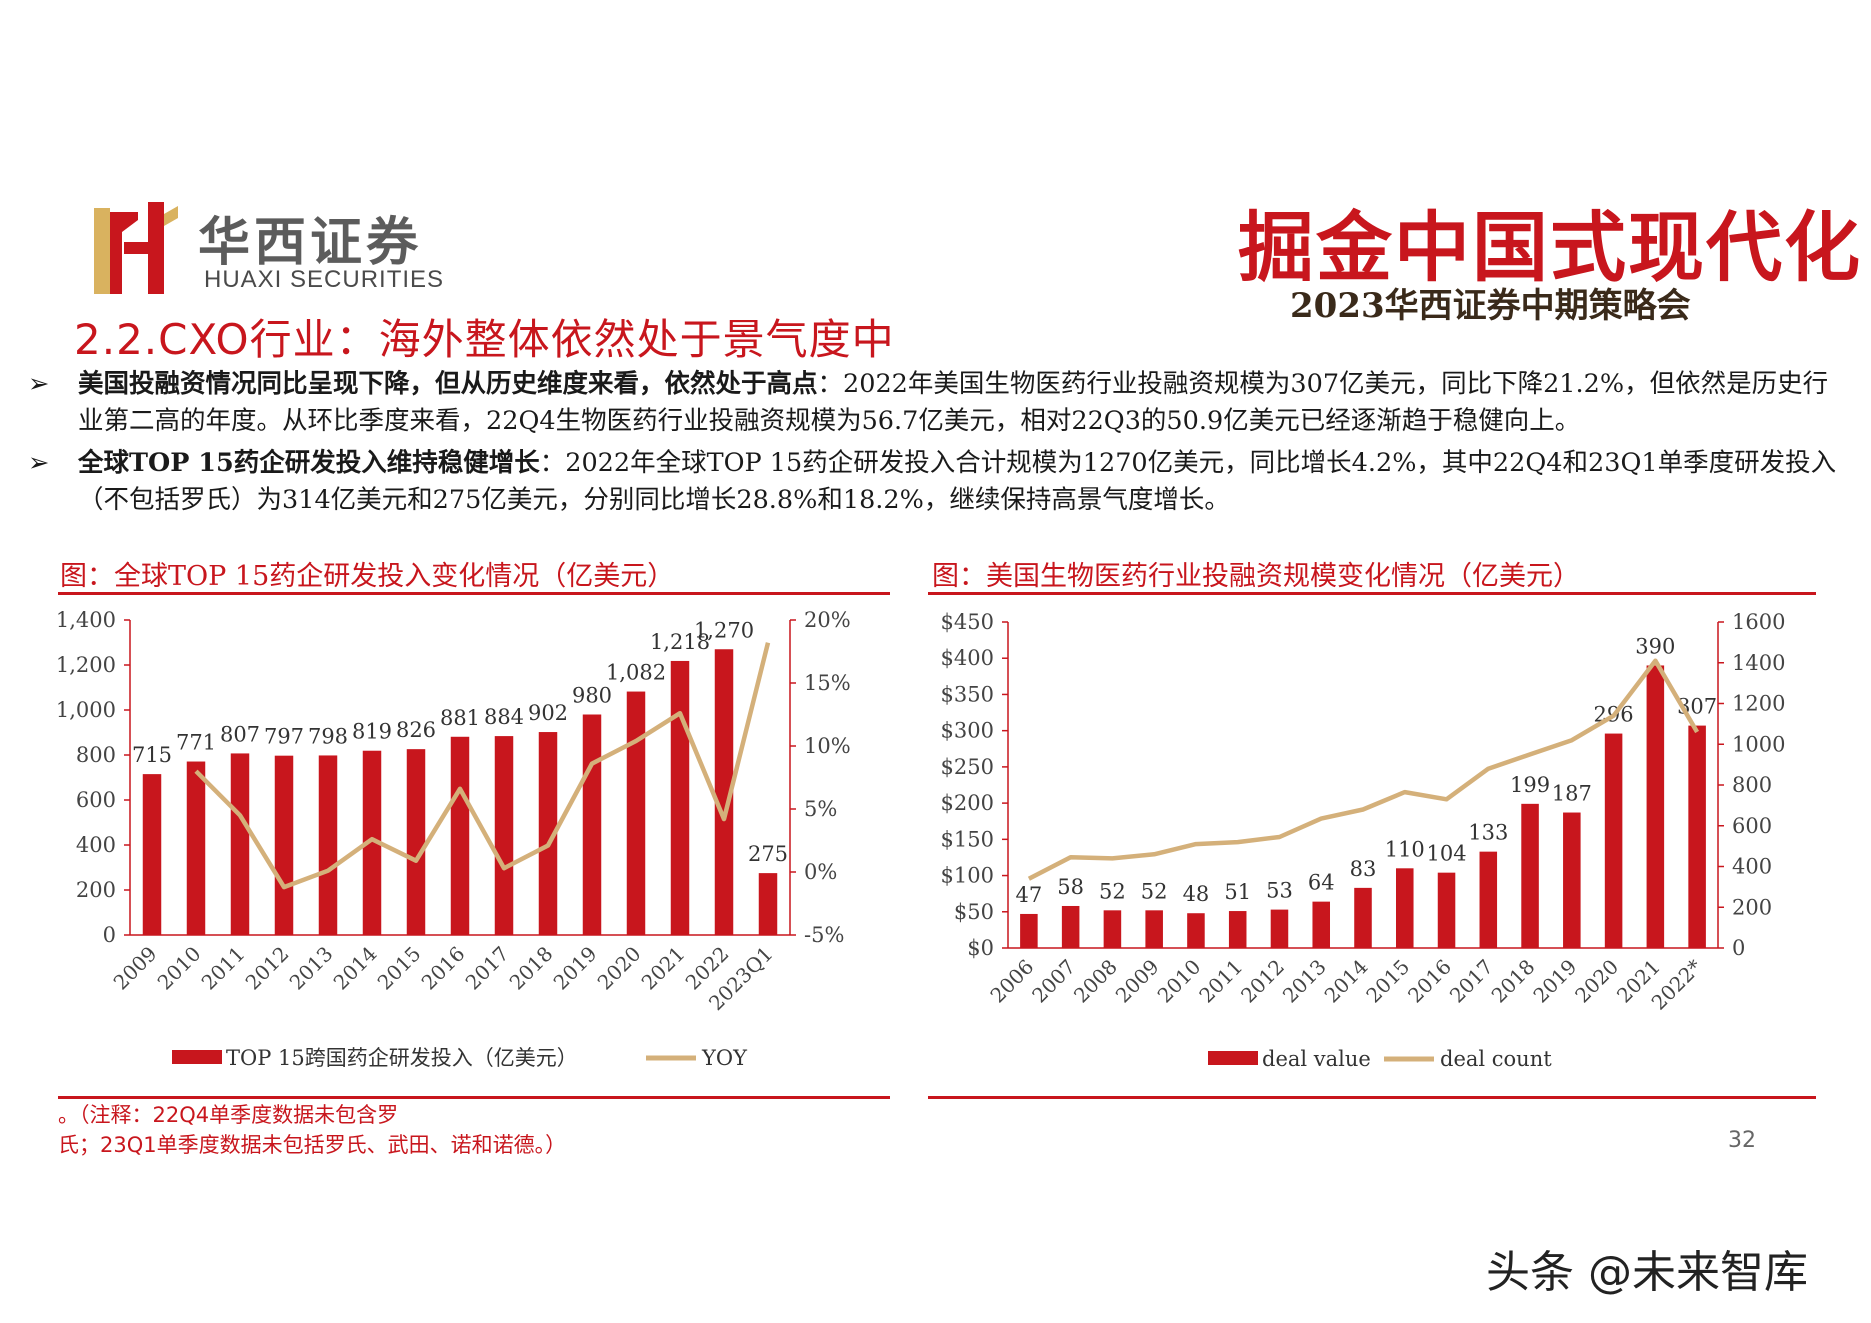 The width and height of the screenshot is (1871, 1323). Describe the element at coordinates (474, 1097) in the screenshot. I see `left-chart-bottom-rule` at that location.